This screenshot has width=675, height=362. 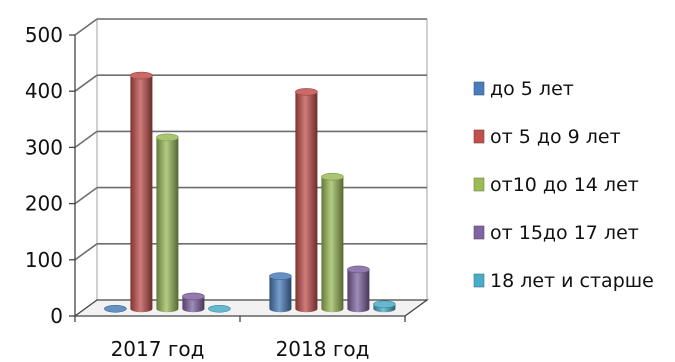 What do you see at coordinates (44, 204) in the screenshot?
I see `y-tick-label: 200` at bounding box center [44, 204].